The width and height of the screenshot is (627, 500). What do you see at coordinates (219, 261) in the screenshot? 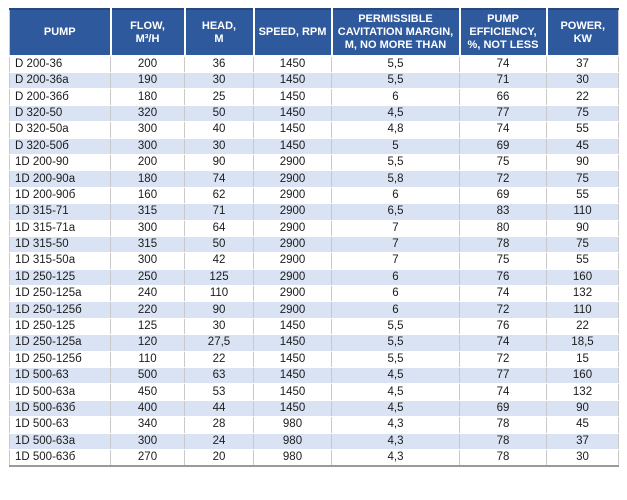
I see `value-cell-head: 42` at bounding box center [219, 261].